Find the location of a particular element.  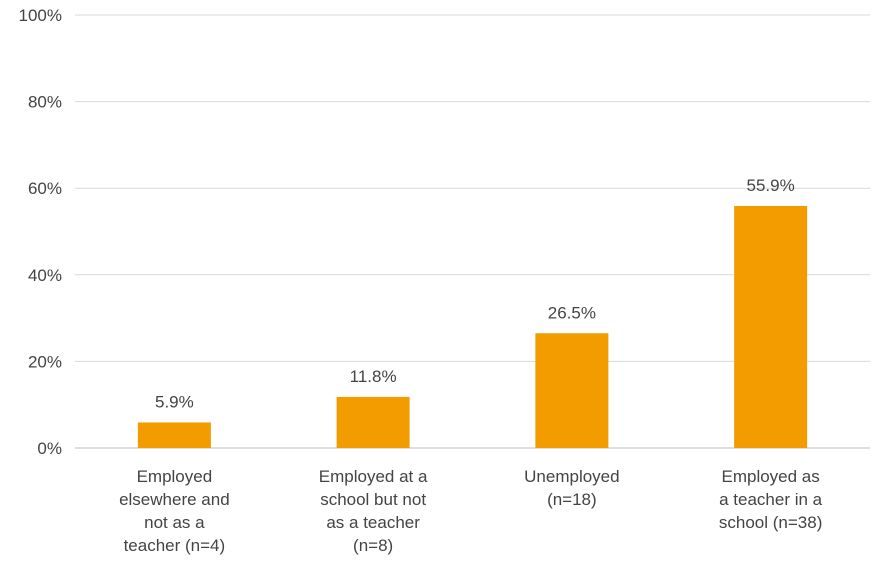

y-tick-label-20: 20% is located at coordinates (45, 361).